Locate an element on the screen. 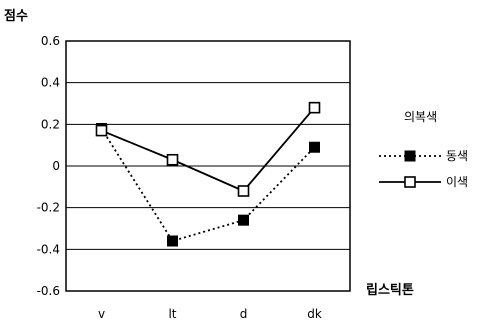  y-axis-title: 점수 is located at coordinates (16, 16).